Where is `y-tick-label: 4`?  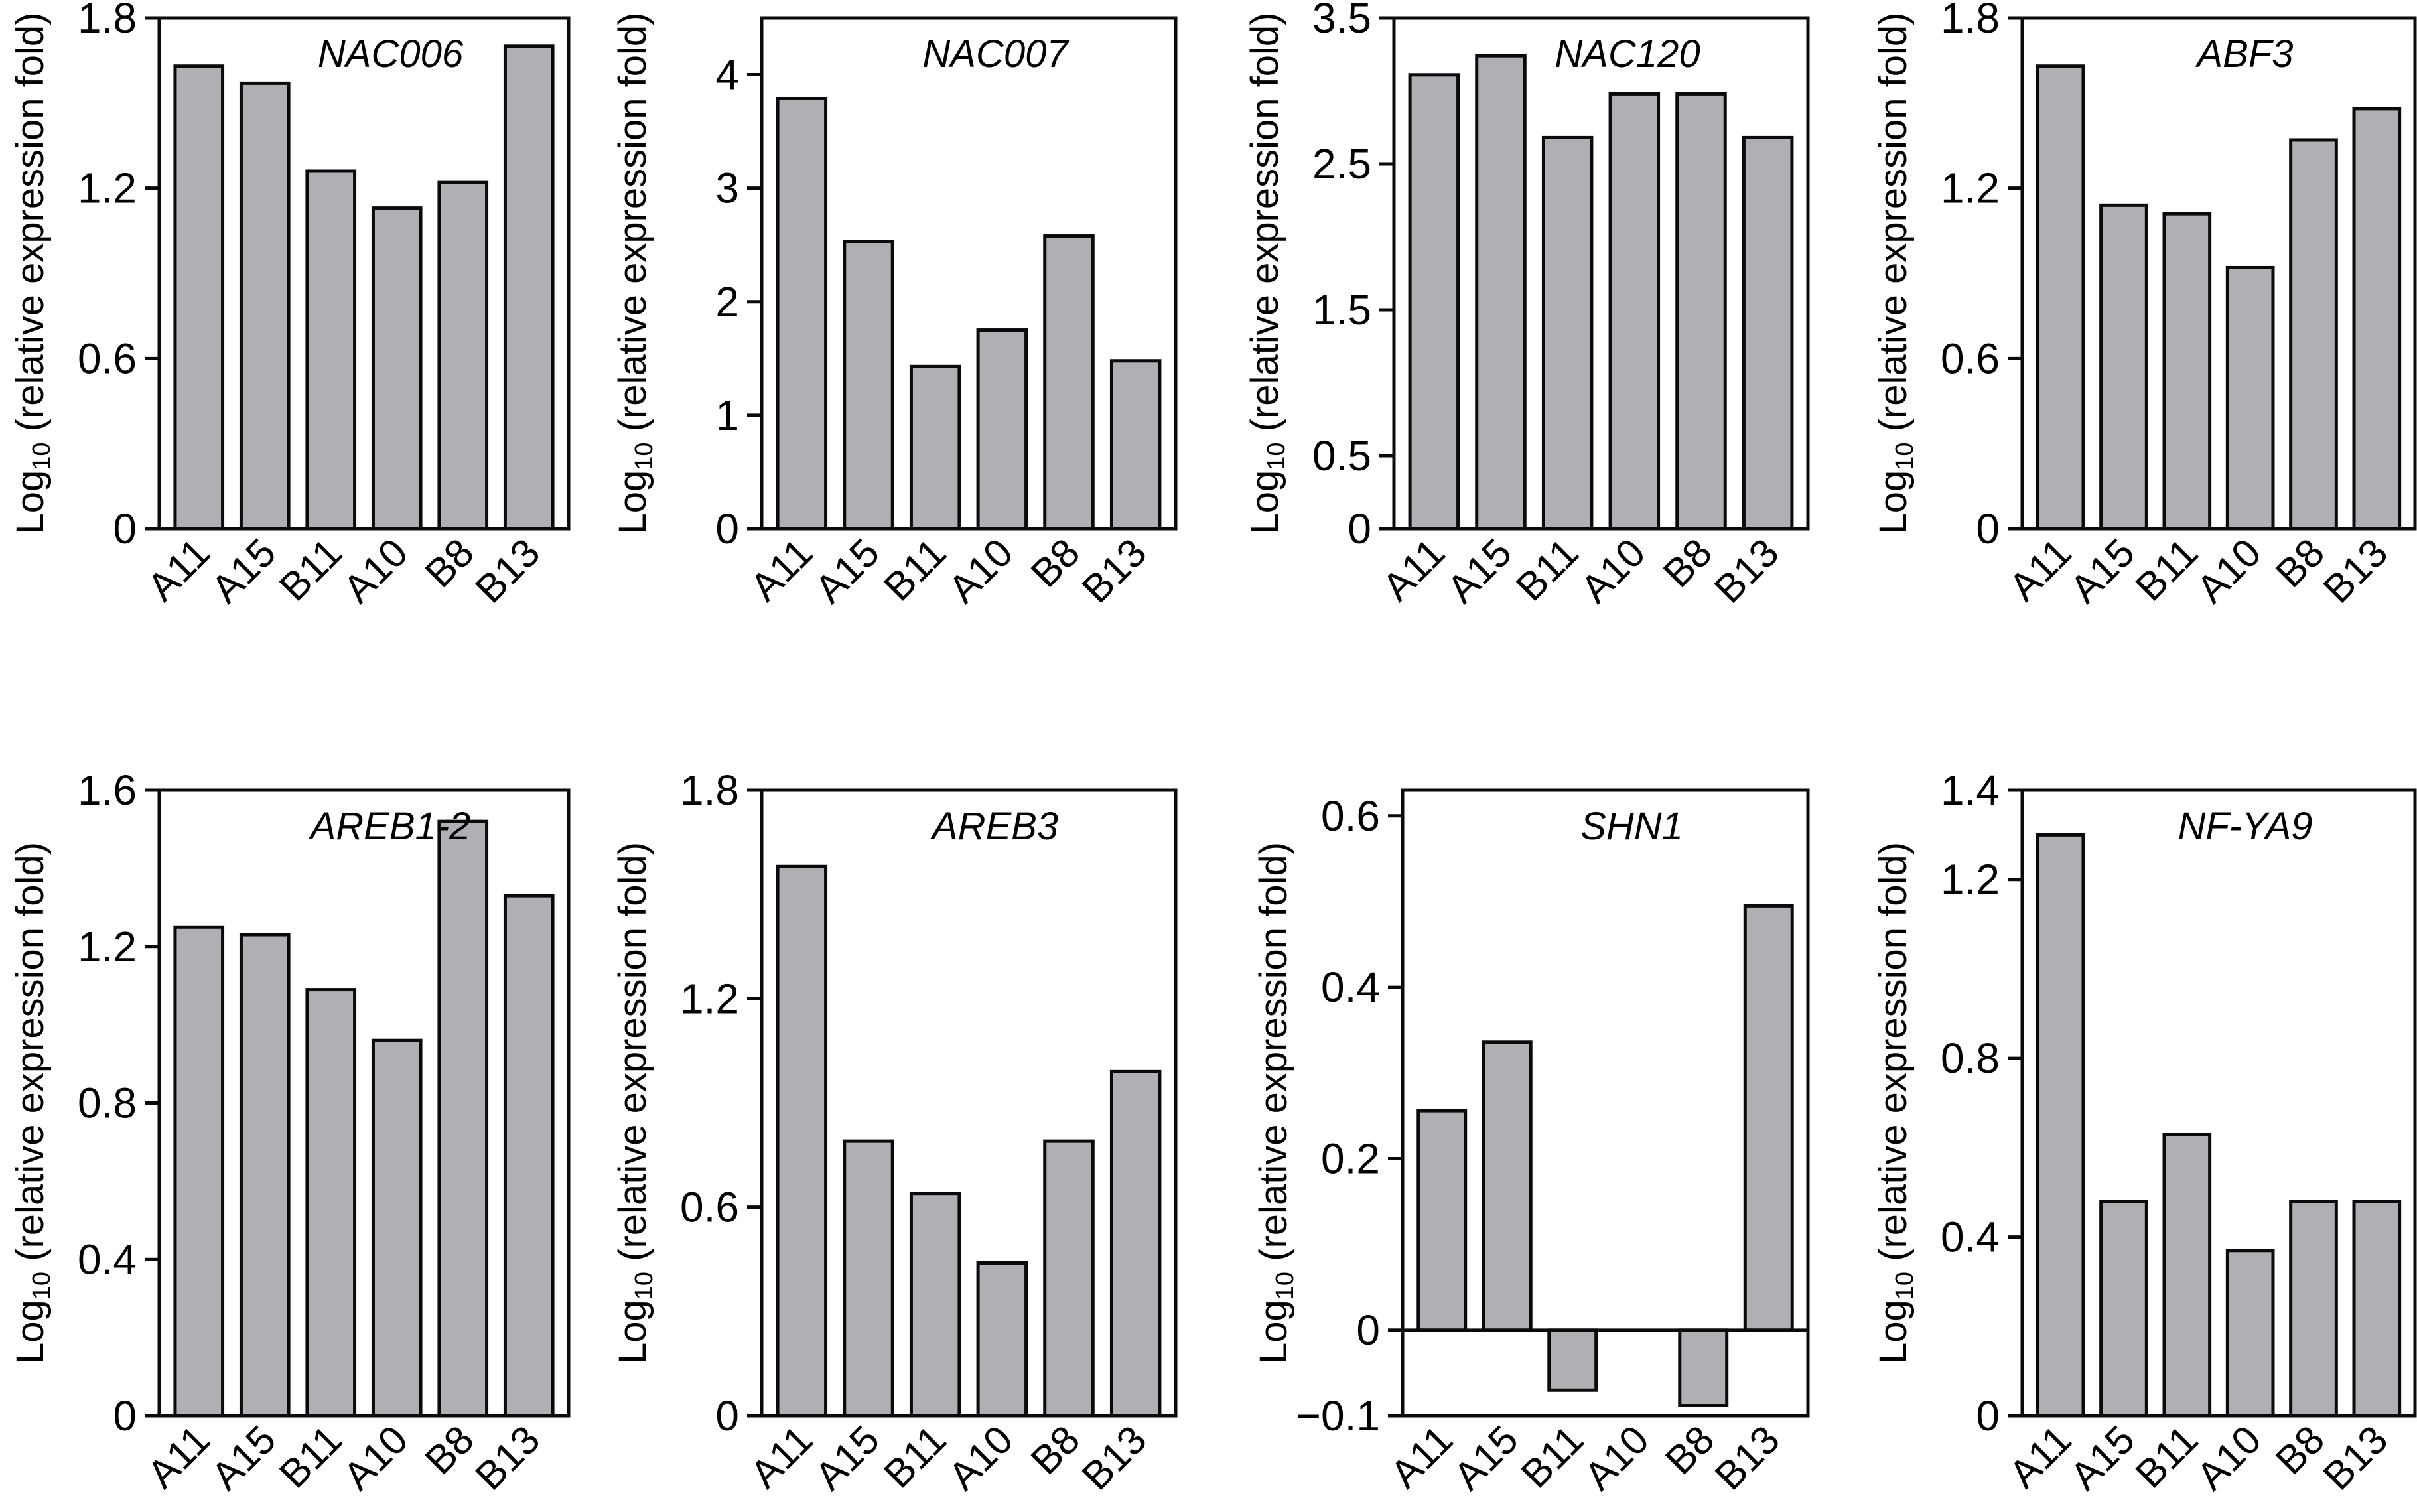
y-tick-label: 4 is located at coordinates (727, 75).